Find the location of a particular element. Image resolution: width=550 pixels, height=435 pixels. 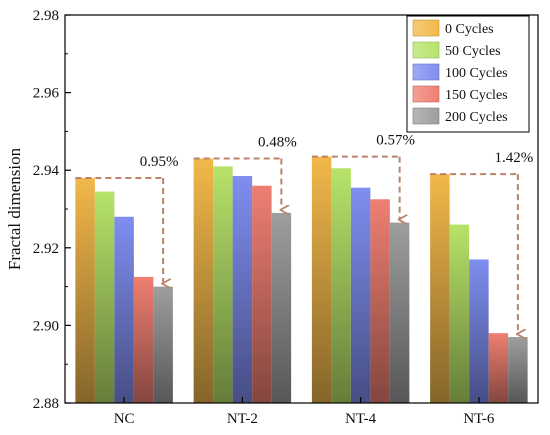

legend-label-2: 100 Cycles is located at coordinates (476, 73).